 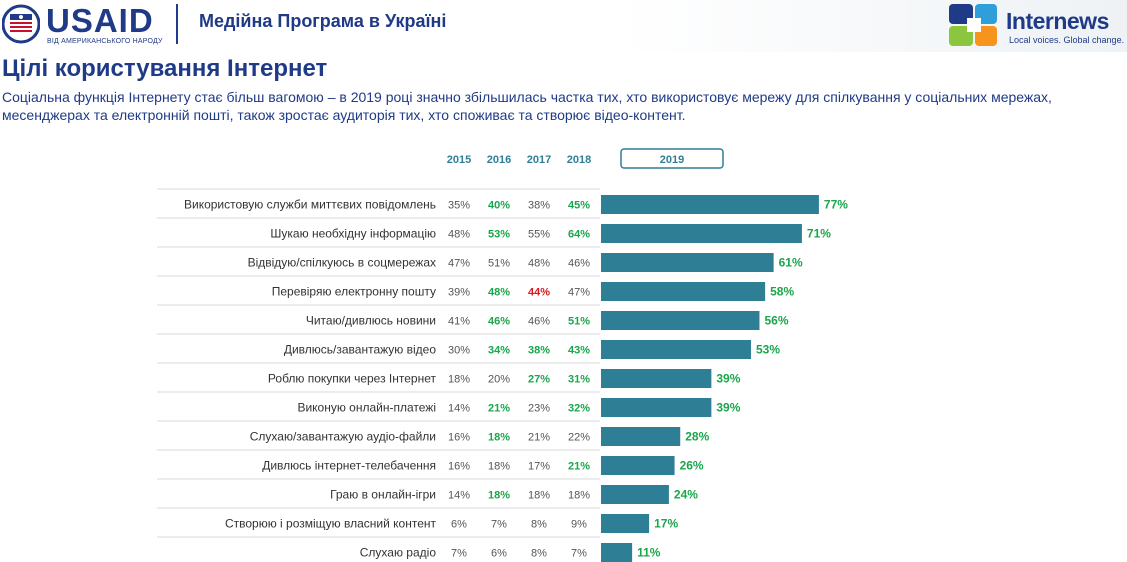 I want to click on year-header-2019: 2019, so click(x=672, y=160).